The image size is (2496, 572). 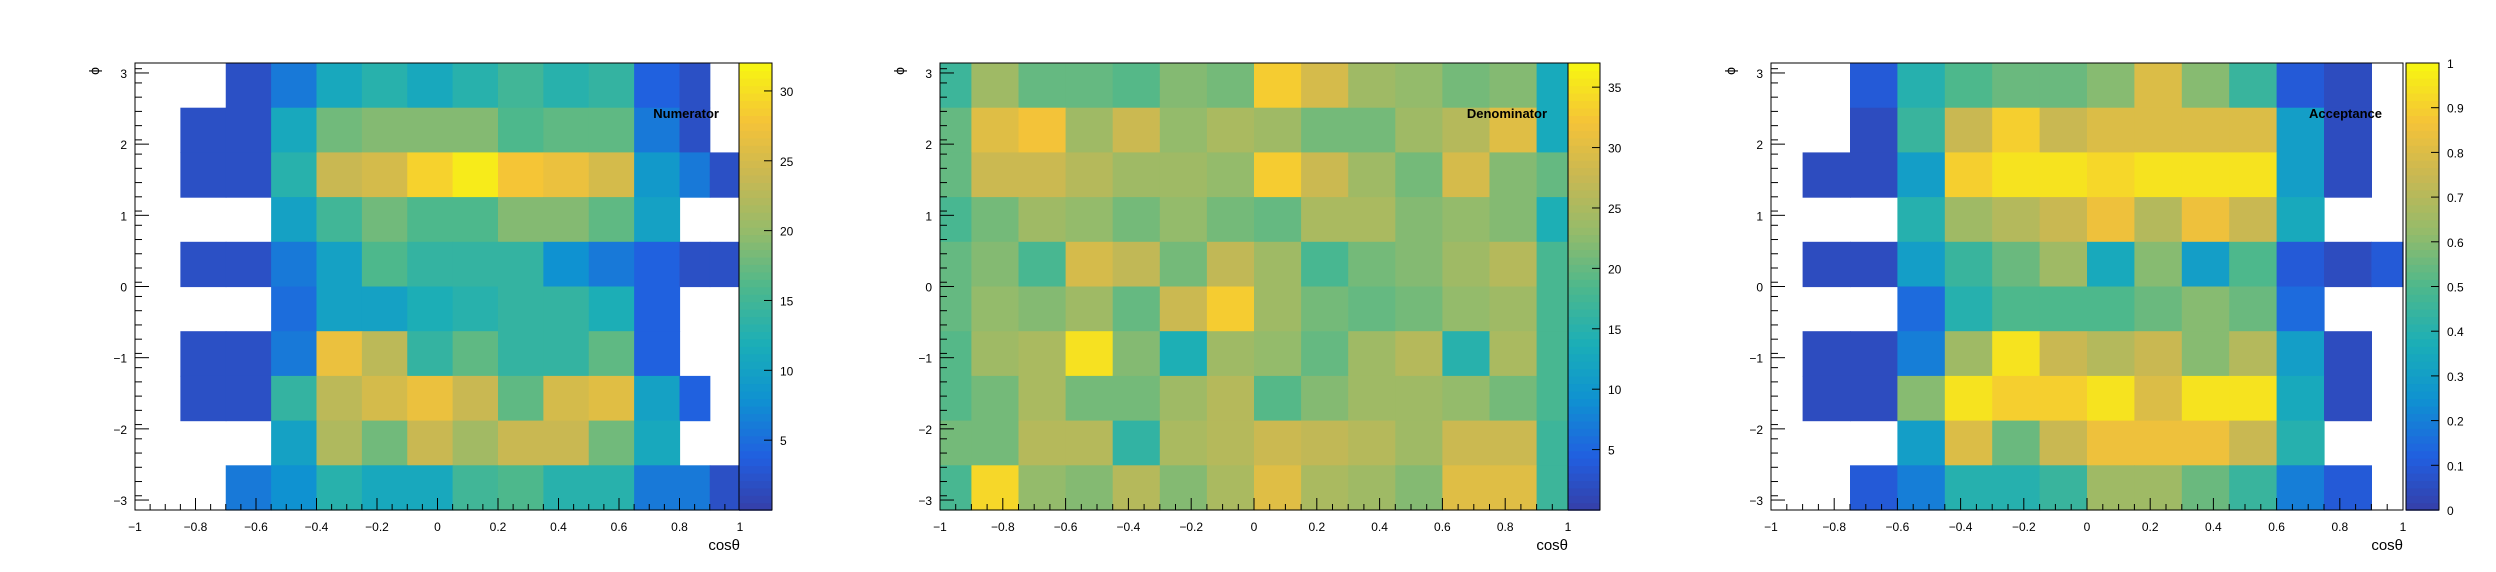 What do you see at coordinates (1756, 359) in the screenshot?
I see `y-tick-label: −1` at bounding box center [1756, 359].